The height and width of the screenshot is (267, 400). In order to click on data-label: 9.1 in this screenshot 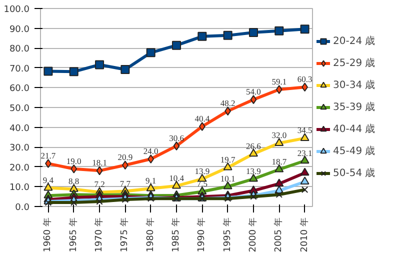, I will do `click(151, 180)`.